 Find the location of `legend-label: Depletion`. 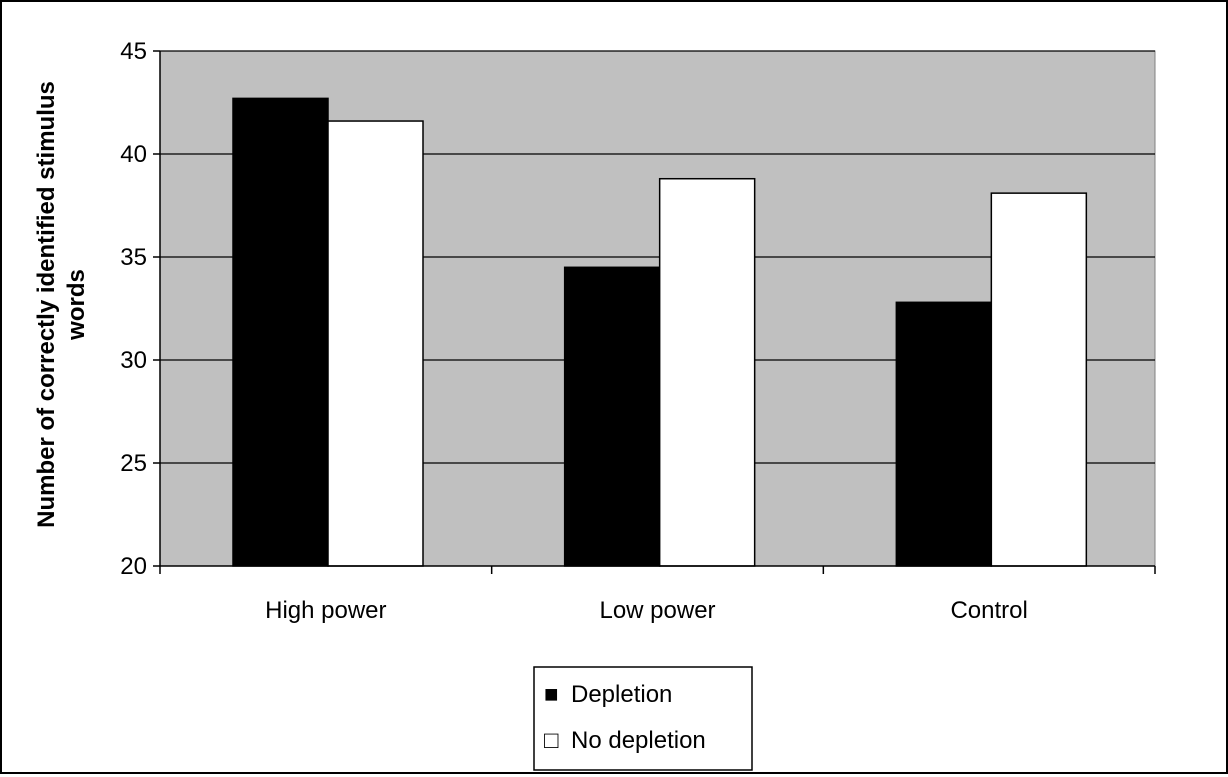

legend-label: Depletion is located at coordinates (621, 694).